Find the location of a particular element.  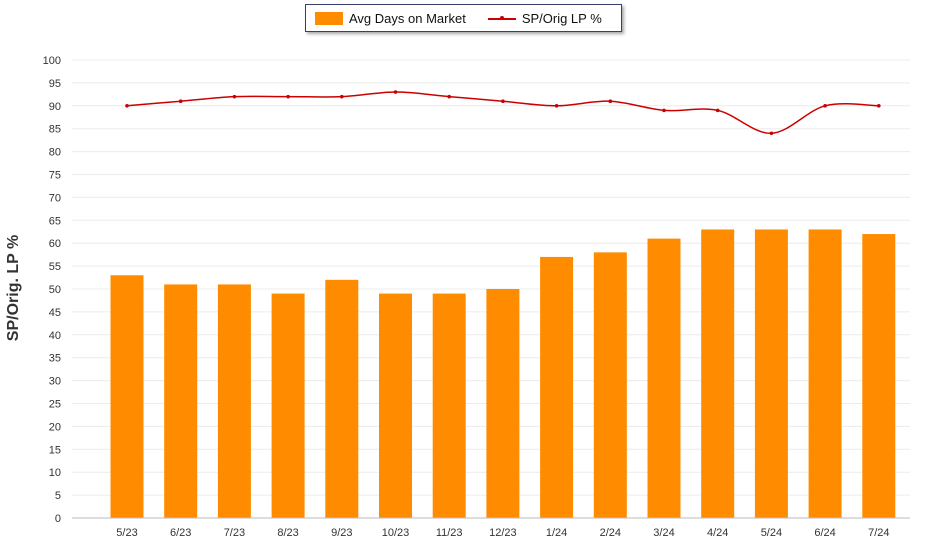

sp-orig-lp-line is located at coordinates (502, 113).